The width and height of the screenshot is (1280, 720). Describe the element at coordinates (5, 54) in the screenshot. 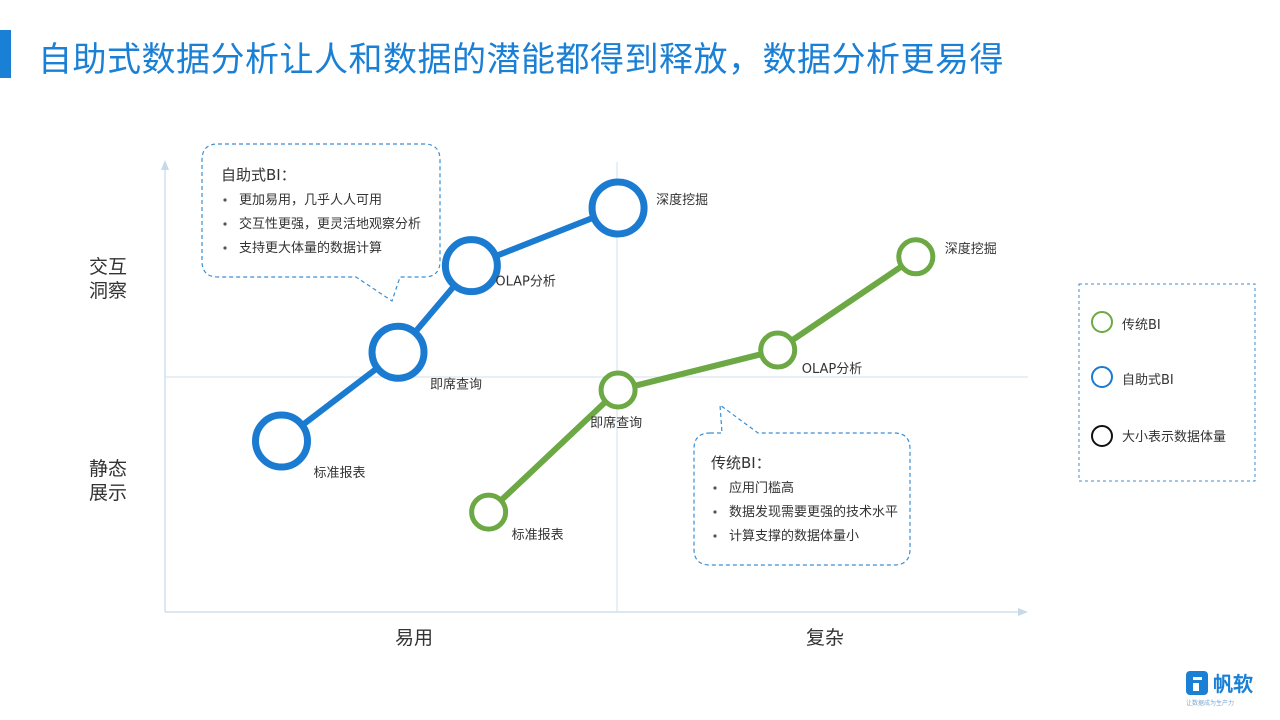

I see `title-accent-bar` at that location.